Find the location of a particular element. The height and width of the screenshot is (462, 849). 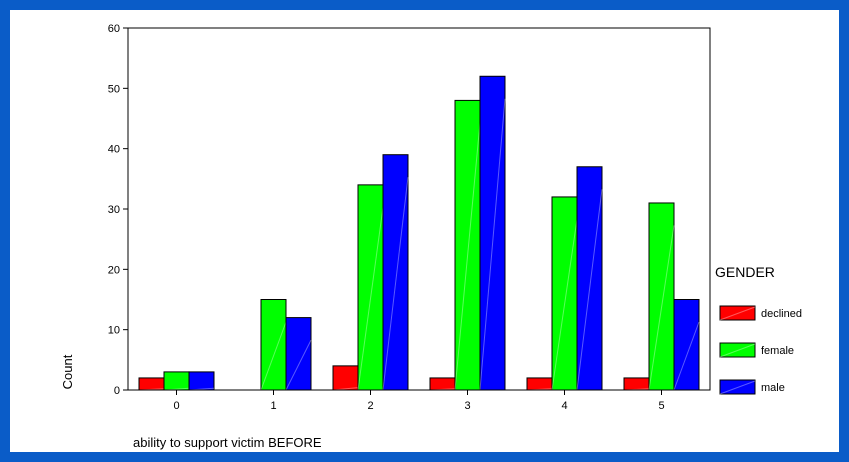

y-axis: 0 10 20 30 40 50 60 is located at coordinates (118, 210).